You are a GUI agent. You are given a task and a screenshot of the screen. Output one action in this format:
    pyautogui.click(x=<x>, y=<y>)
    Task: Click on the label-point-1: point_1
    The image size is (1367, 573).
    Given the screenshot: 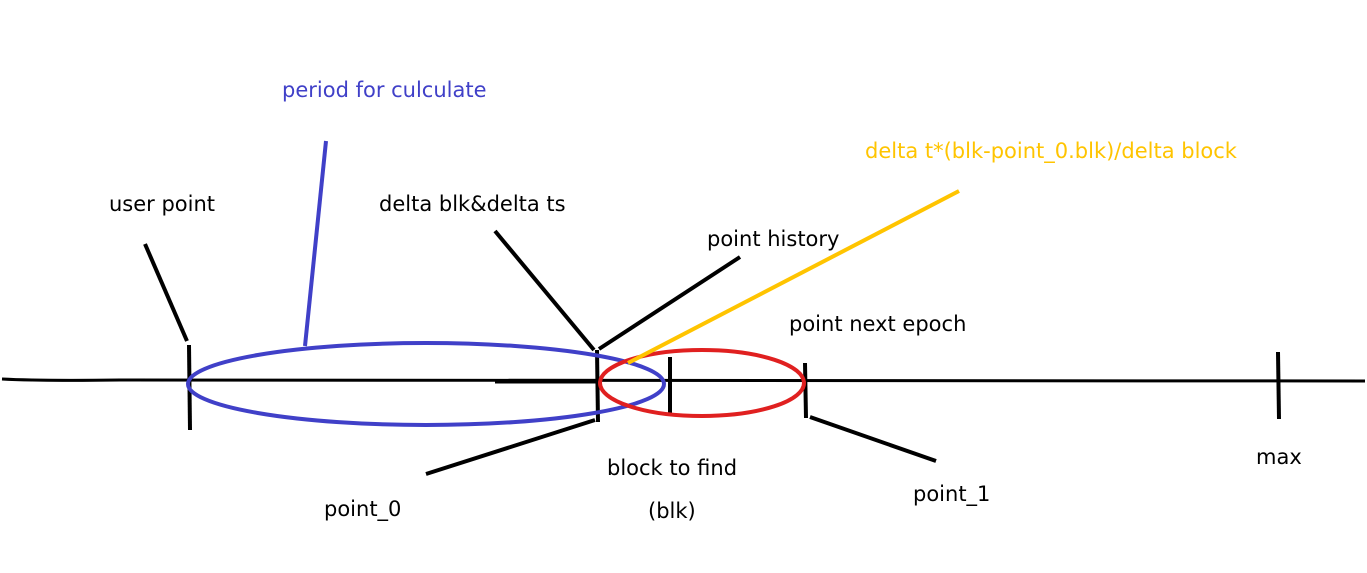 What is the action you would take?
    pyautogui.click(x=952, y=494)
    